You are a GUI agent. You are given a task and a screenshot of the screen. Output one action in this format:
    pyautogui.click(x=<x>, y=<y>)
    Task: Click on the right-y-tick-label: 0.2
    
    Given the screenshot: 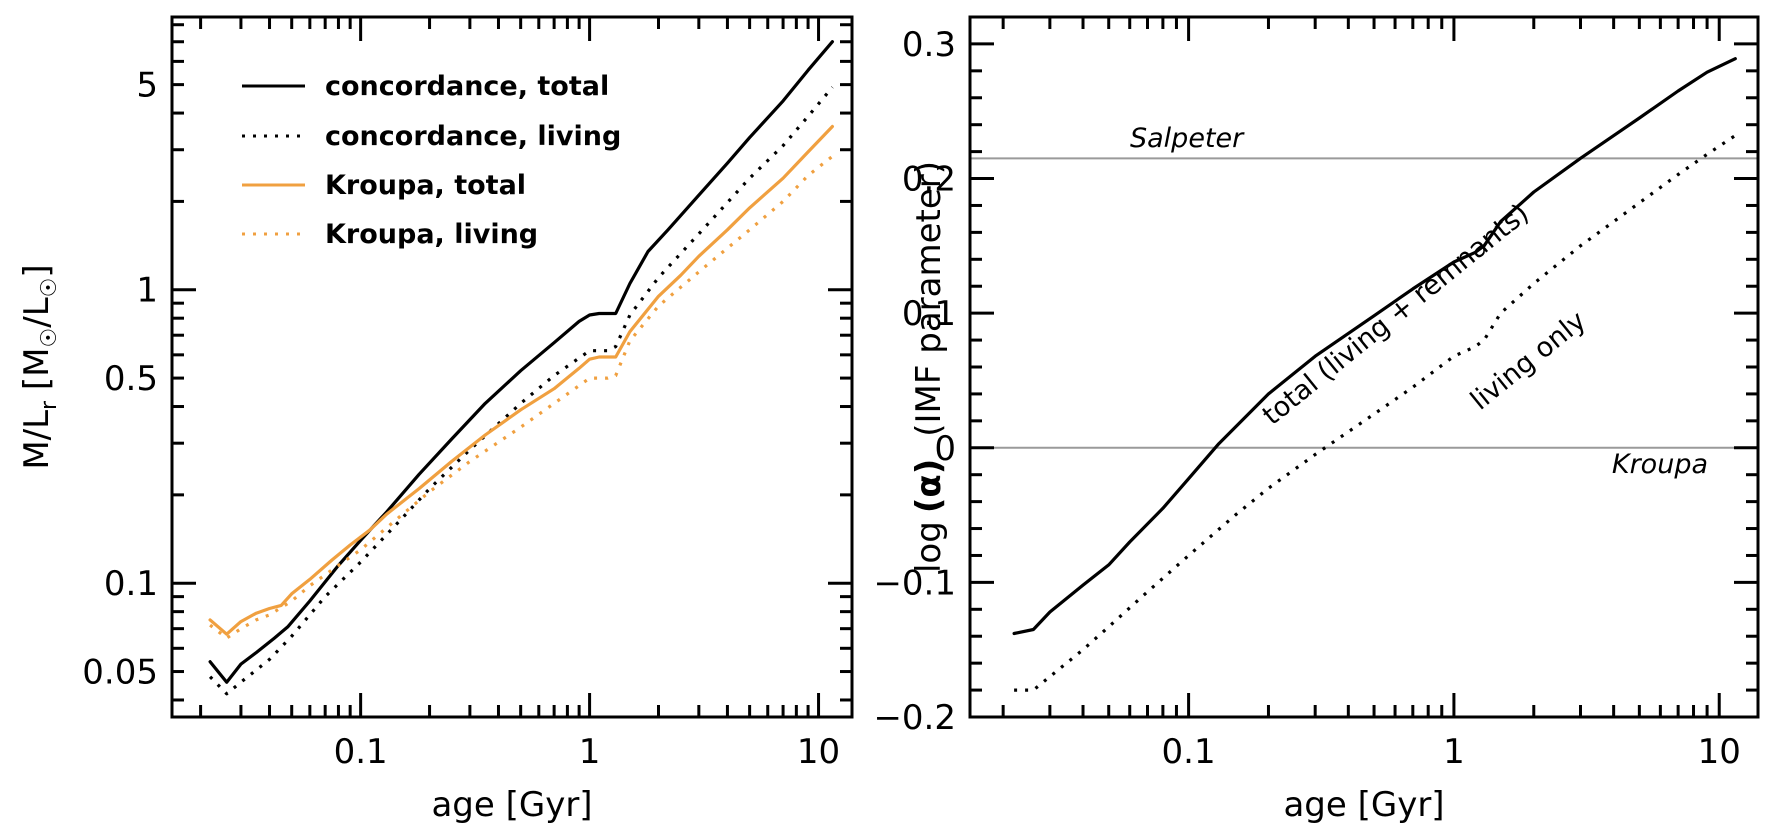 What is the action you would take?
    pyautogui.click(x=929, y=180)
    